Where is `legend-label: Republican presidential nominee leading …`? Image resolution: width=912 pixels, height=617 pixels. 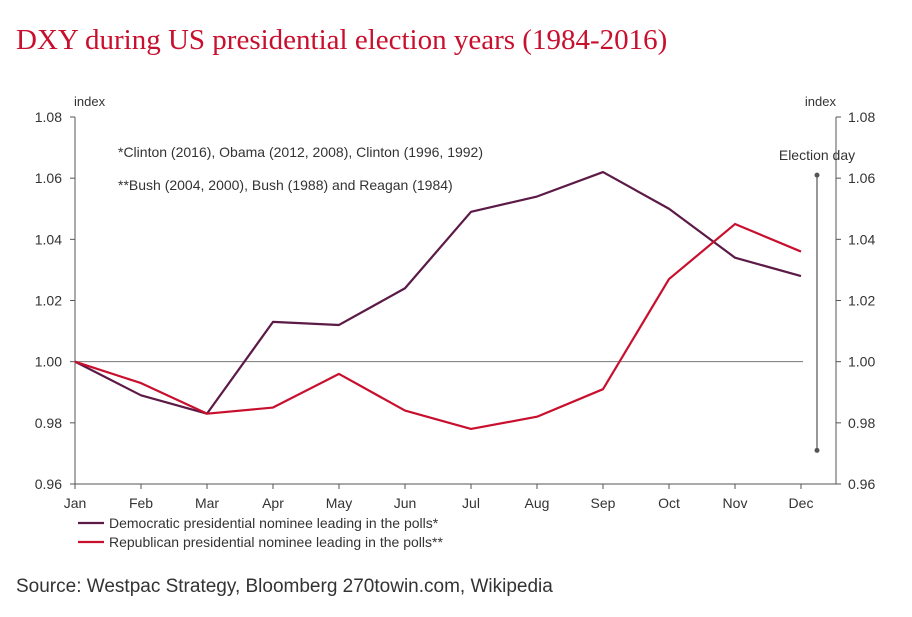
legend-label: Republican presidential nominee leading … is located at coordinates (276, 542).